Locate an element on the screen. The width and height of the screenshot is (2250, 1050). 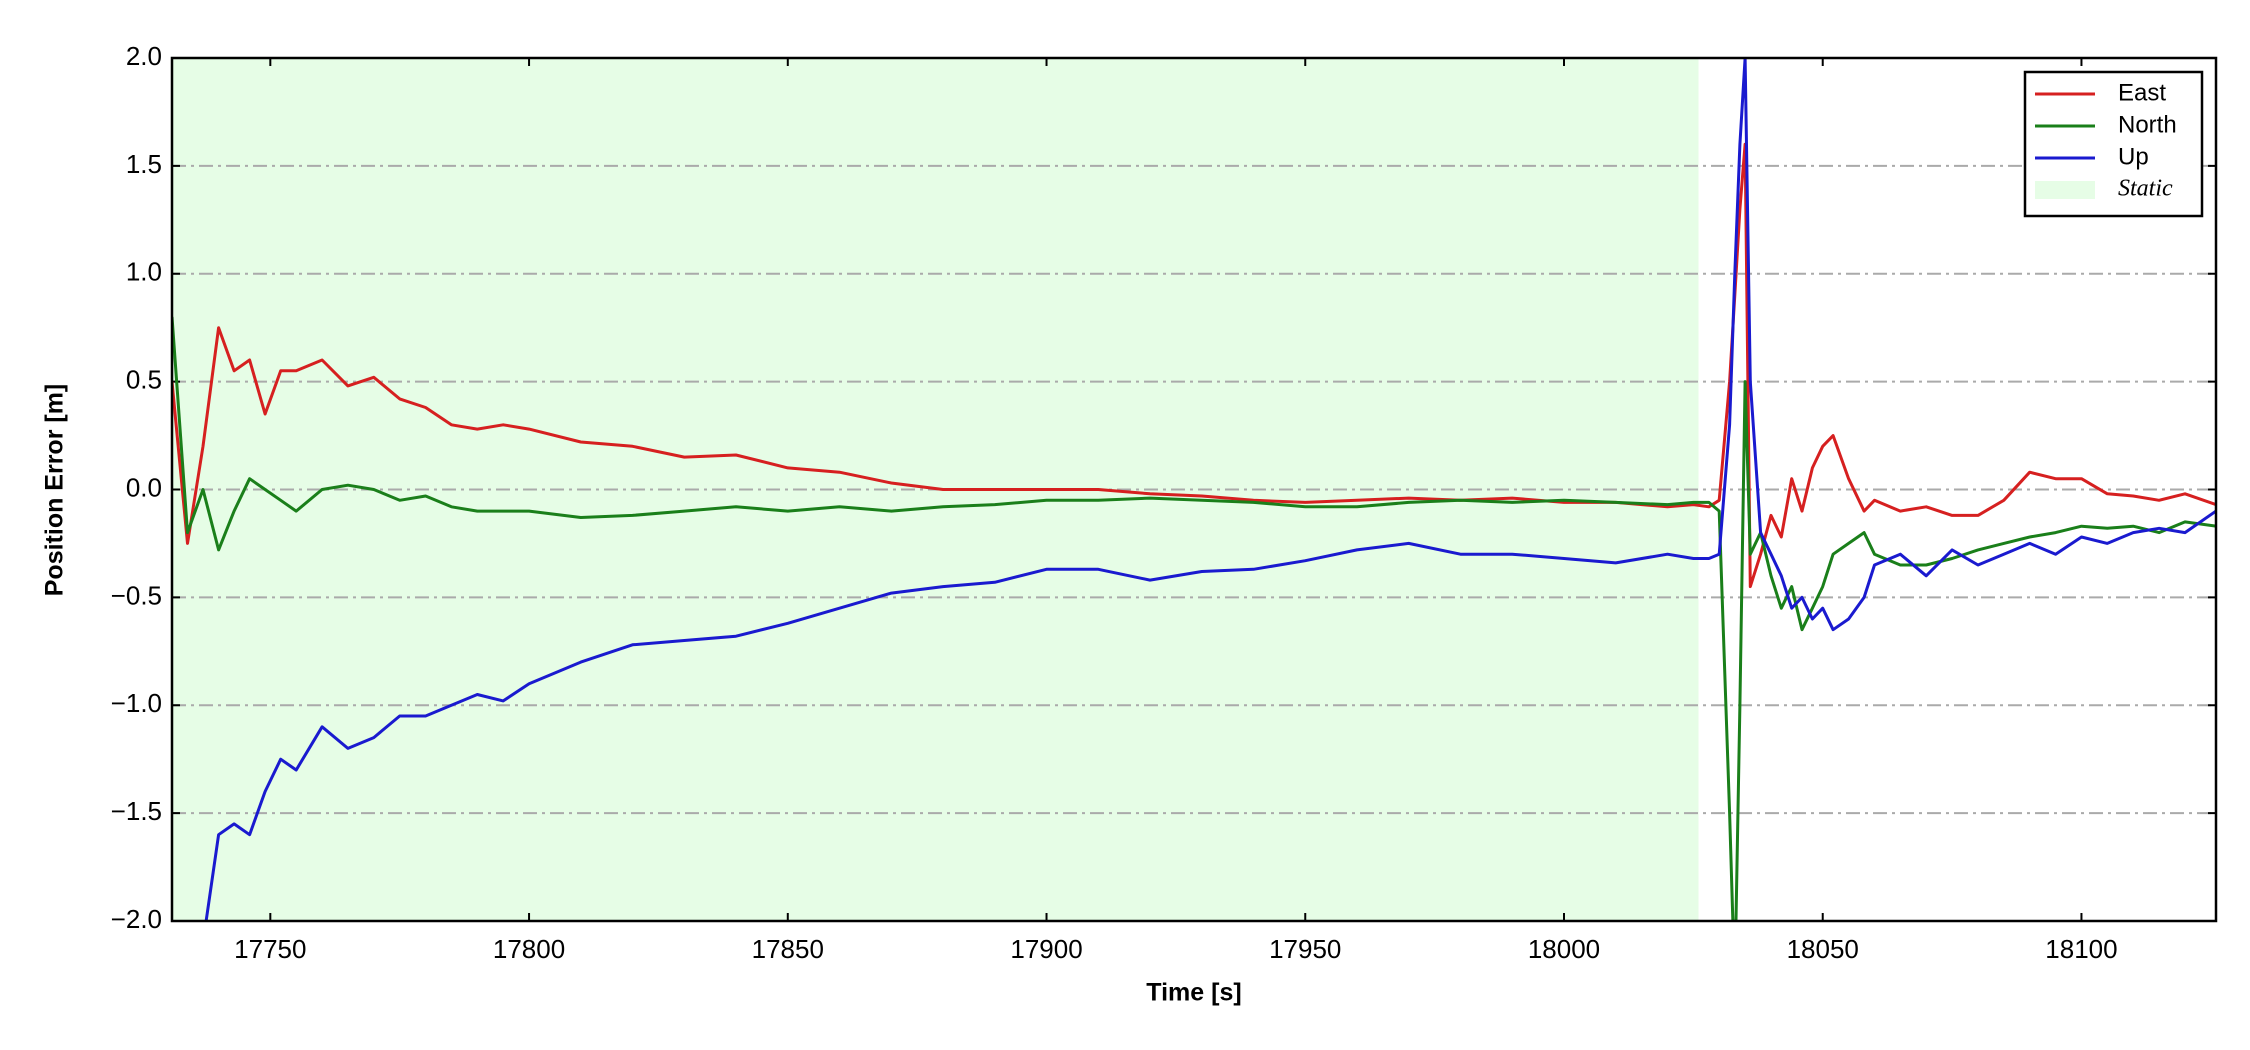
y-tick-label: −0.5 is located at coordinates (136, 595).